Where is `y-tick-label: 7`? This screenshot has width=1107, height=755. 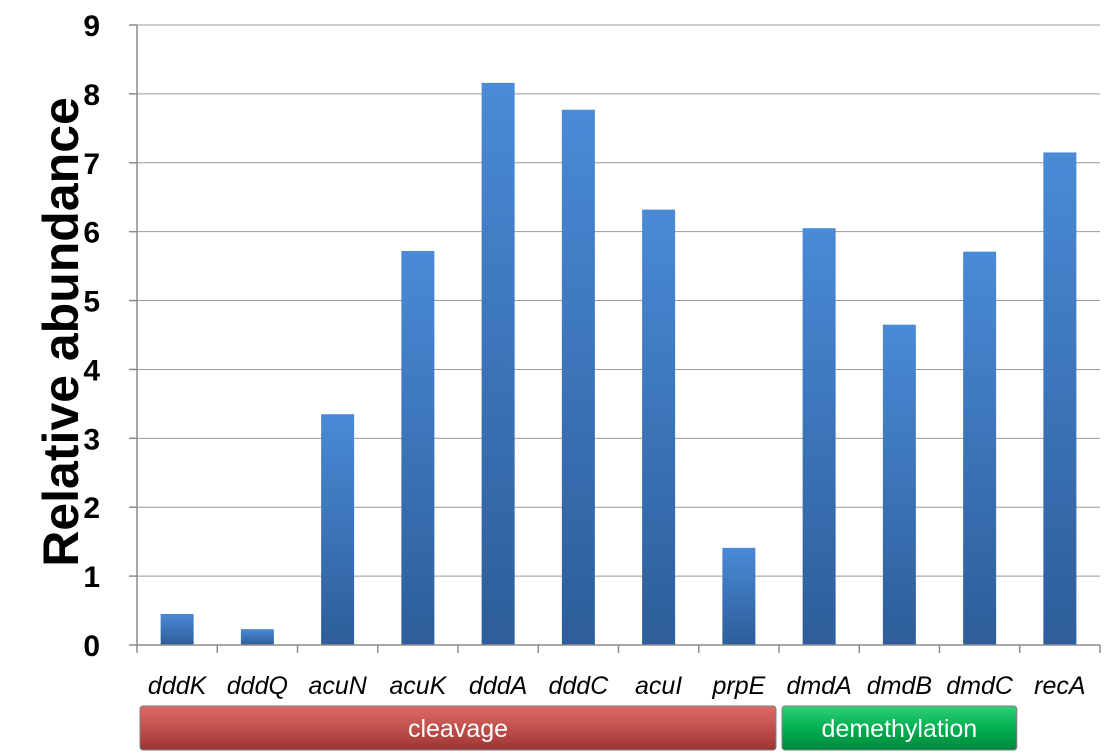
y-tick-label: 7 is located at coordinates (91, 164).